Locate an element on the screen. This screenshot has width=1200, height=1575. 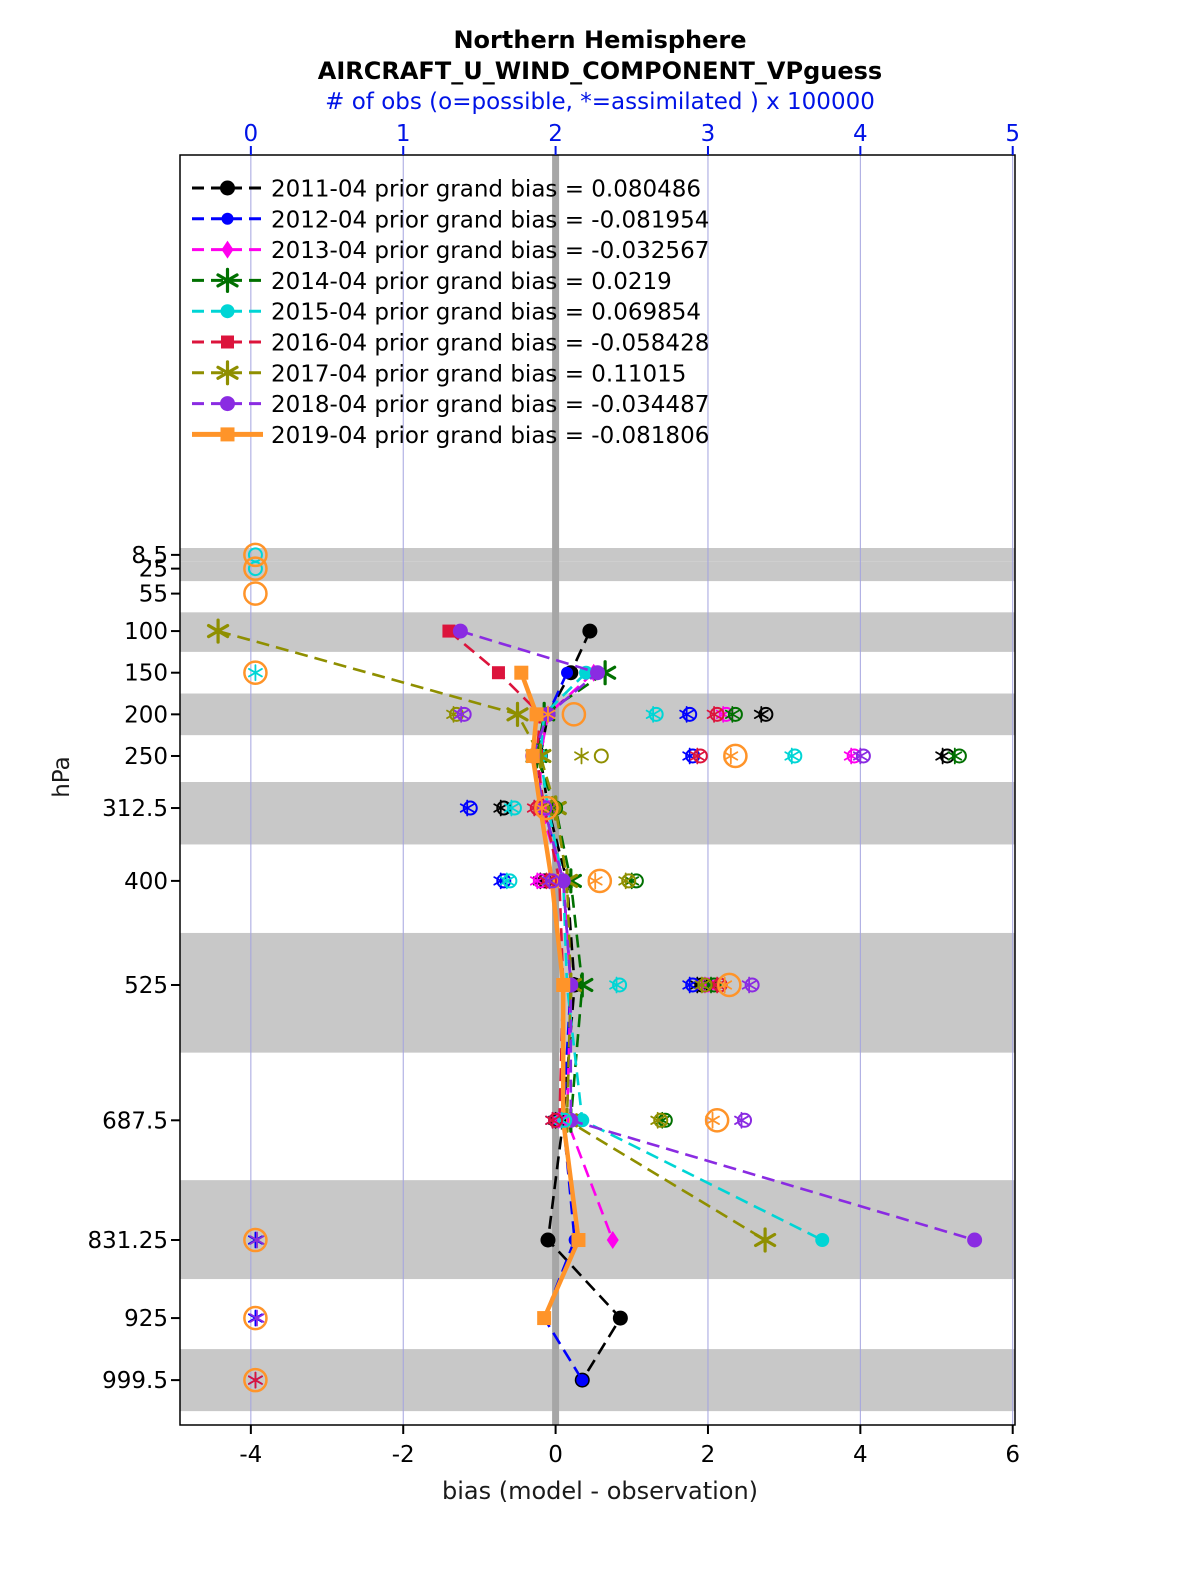
y-tick-label: 25 is located at coordinates (153, 570).